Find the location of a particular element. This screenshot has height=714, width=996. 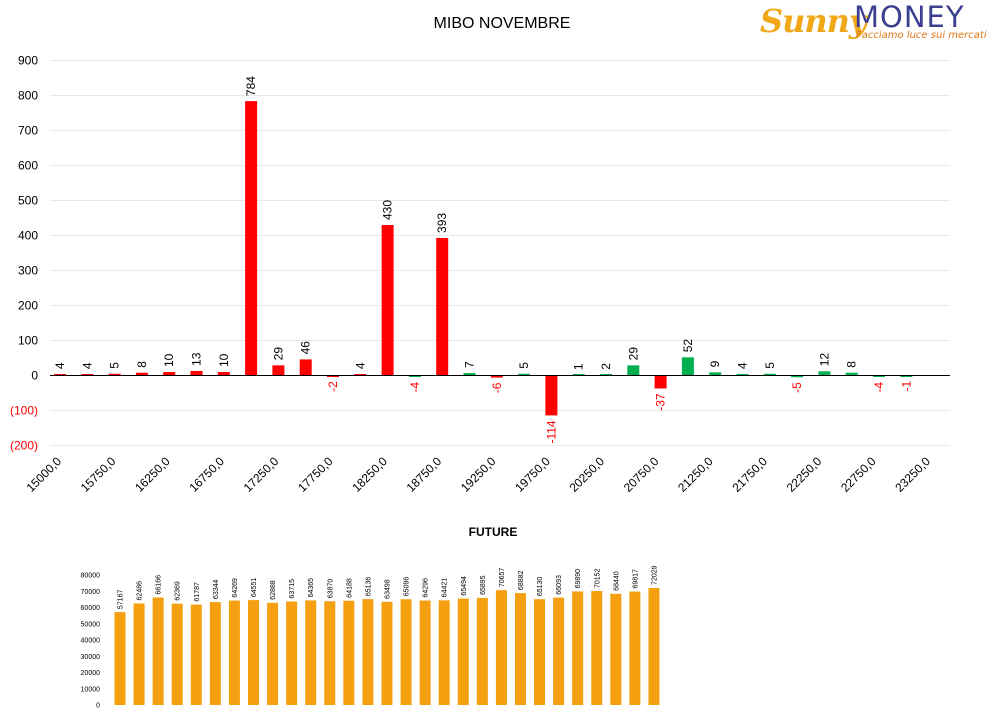

main-data-label: 9 is located at coordinates (715, 363).